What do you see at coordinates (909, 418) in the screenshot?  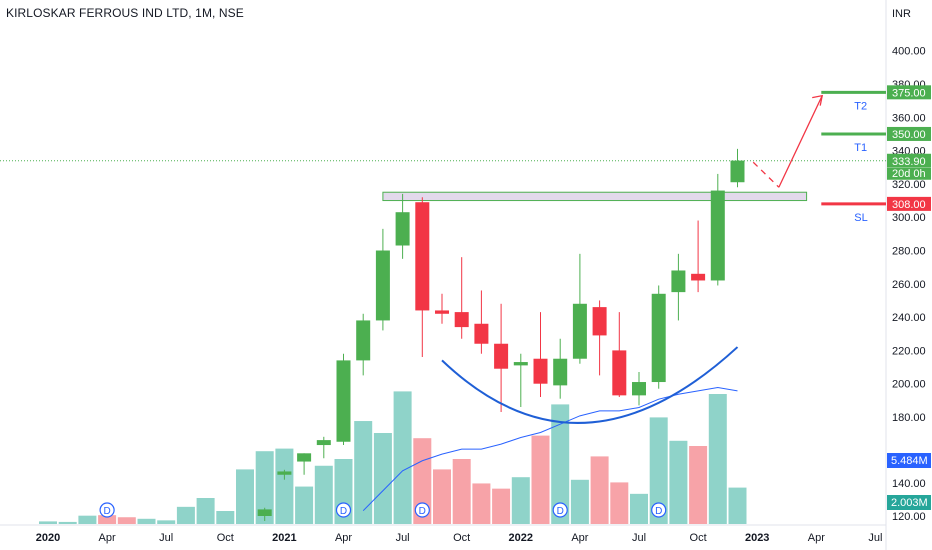 I see `y-tick-label: 180.00` at bounding box center [909, 418].